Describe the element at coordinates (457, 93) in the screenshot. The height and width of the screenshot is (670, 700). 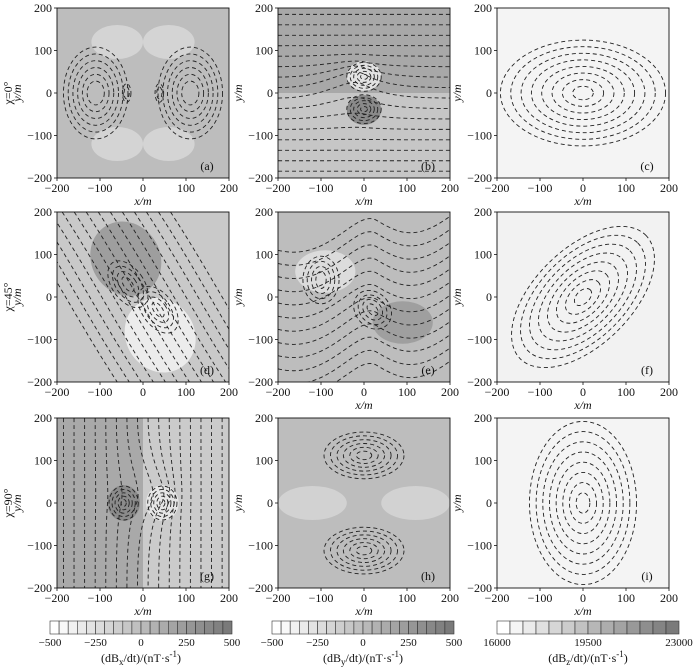
I see `y-axis-label: y/m` at that location.